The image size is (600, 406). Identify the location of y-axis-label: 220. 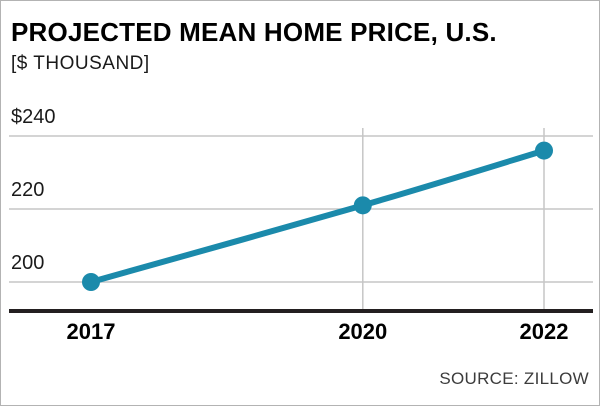
(28, 190).